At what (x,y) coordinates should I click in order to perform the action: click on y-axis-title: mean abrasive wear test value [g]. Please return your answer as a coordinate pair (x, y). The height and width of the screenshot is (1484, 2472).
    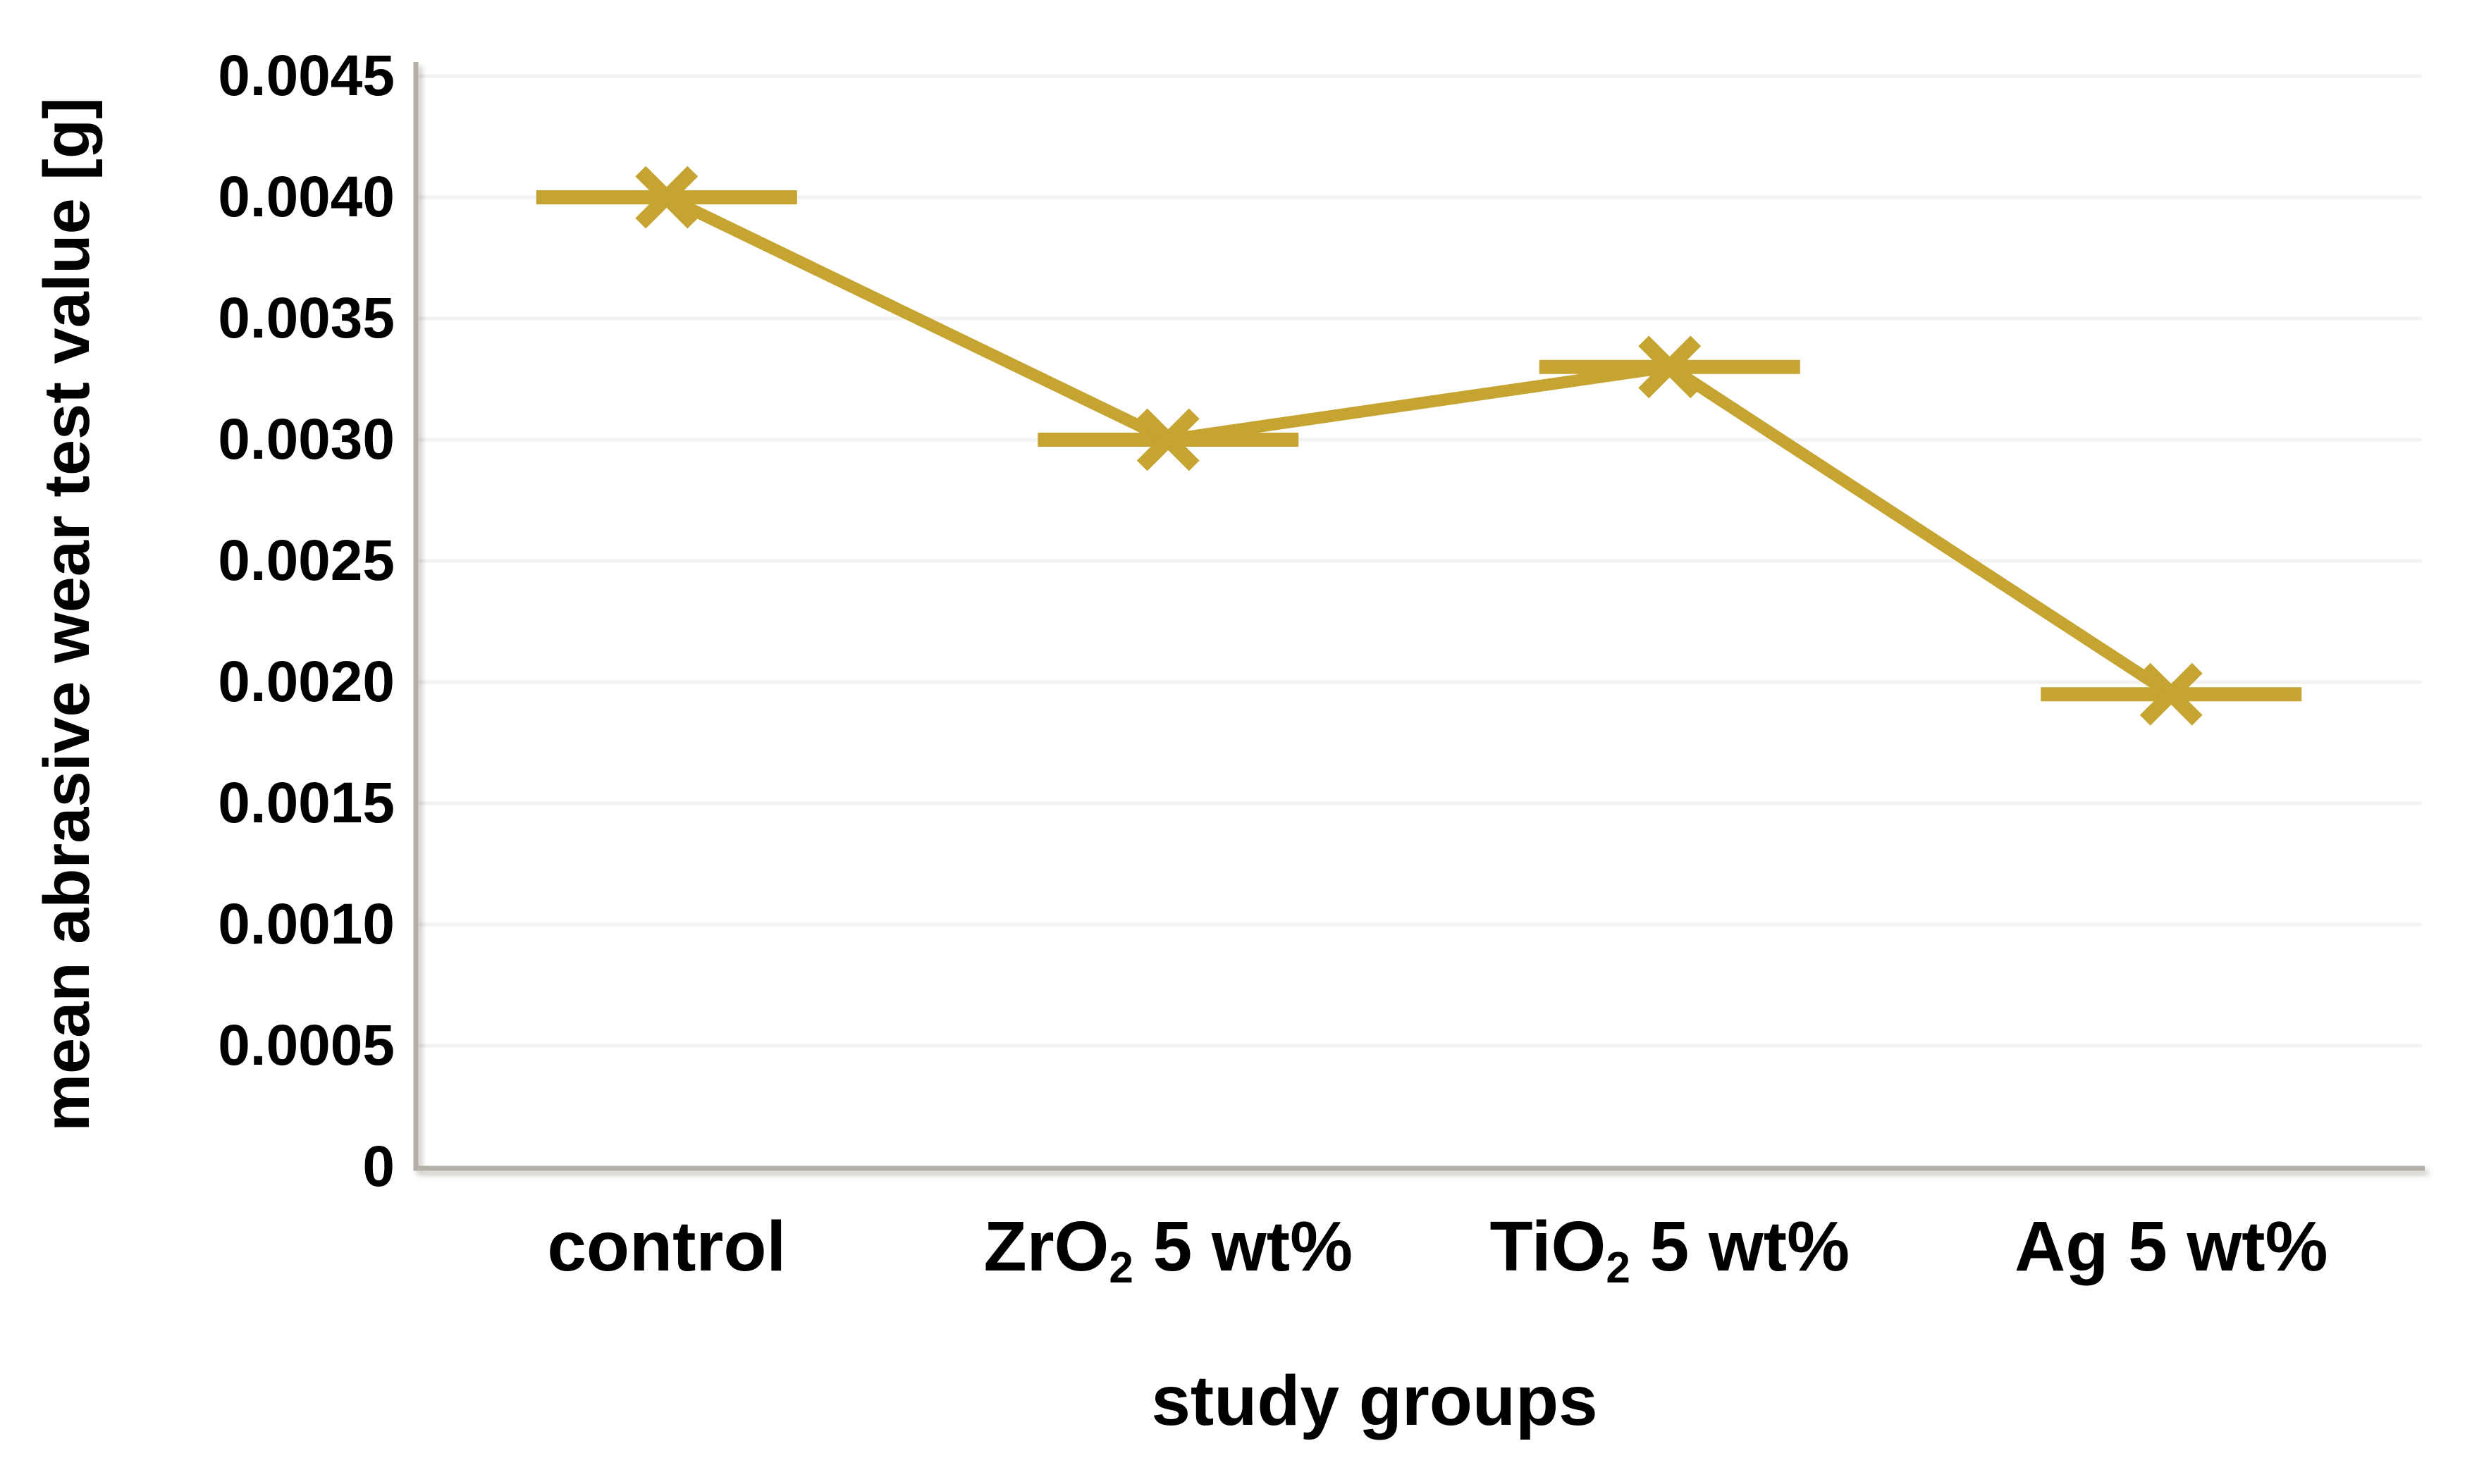
    Looking at the image, I should click on (67, 614).